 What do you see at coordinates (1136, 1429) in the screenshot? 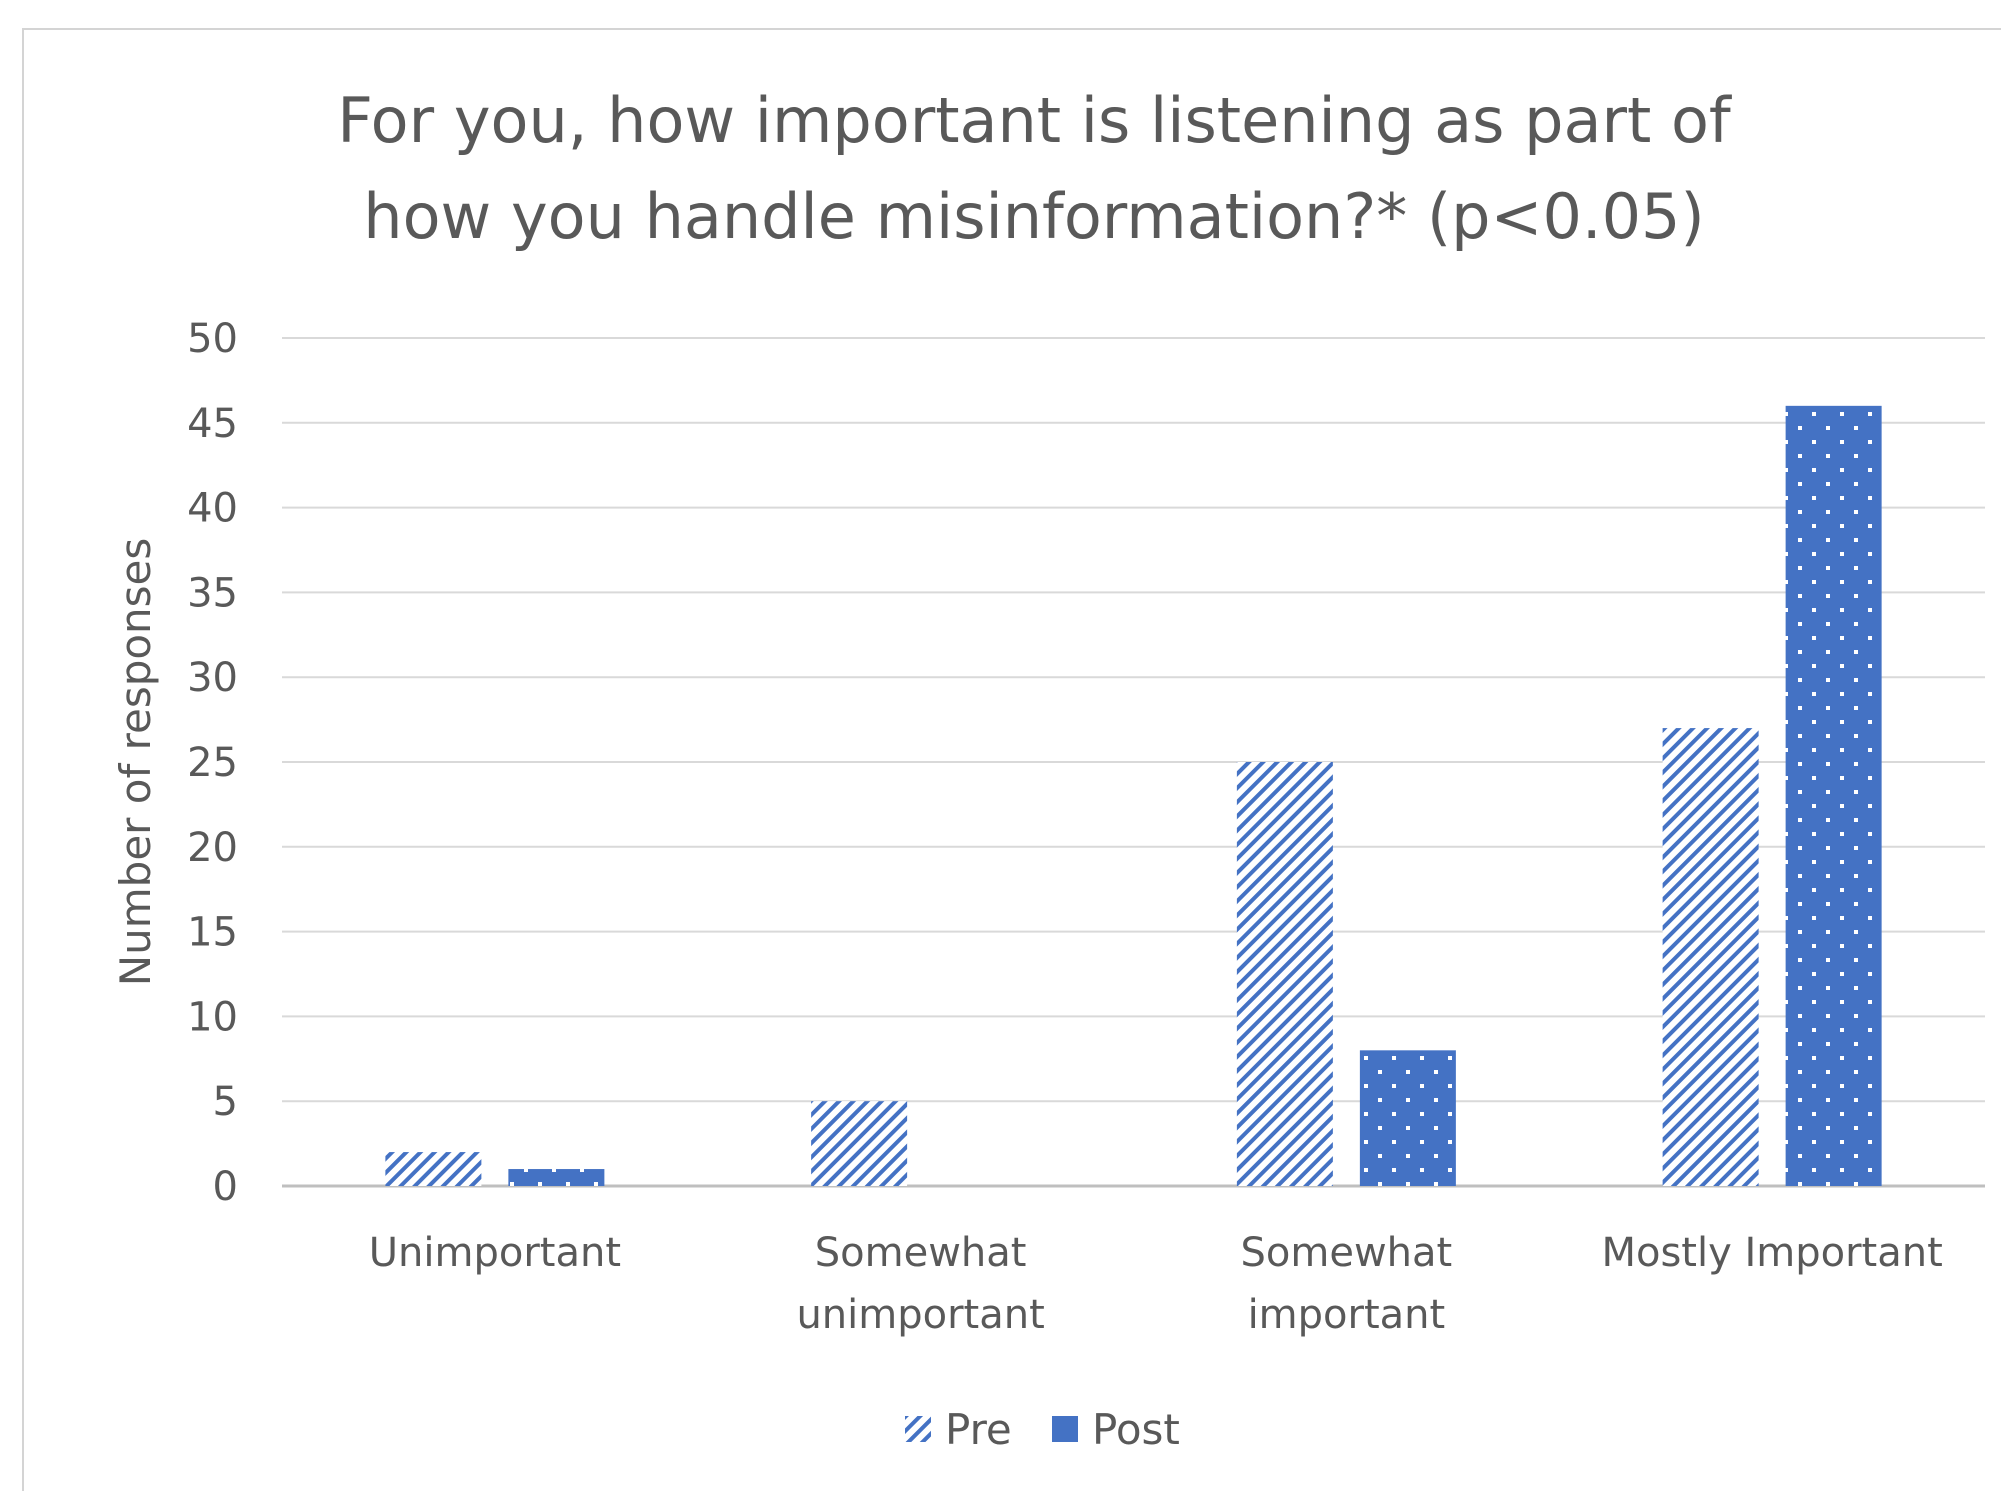
I see `legend-label-post: Post` at bounding box center [1136, 1429].